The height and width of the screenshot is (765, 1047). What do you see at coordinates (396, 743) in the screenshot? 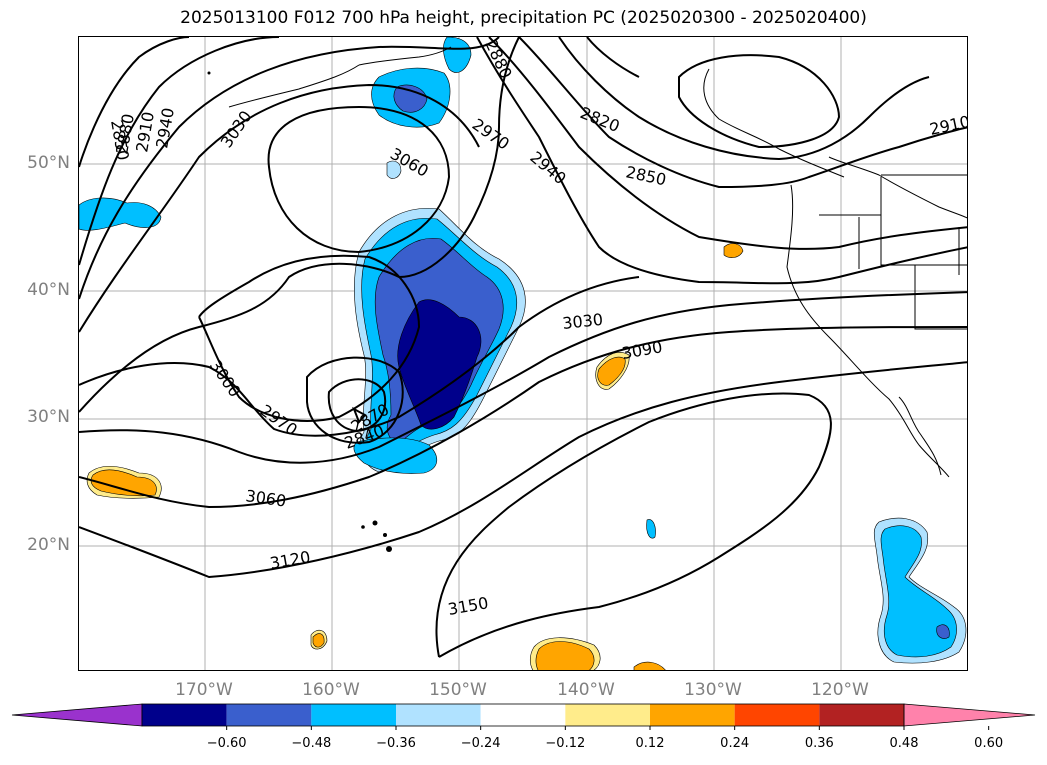
I see `colorbar-tick-label: −0.36` at bounding box center [396, 743].